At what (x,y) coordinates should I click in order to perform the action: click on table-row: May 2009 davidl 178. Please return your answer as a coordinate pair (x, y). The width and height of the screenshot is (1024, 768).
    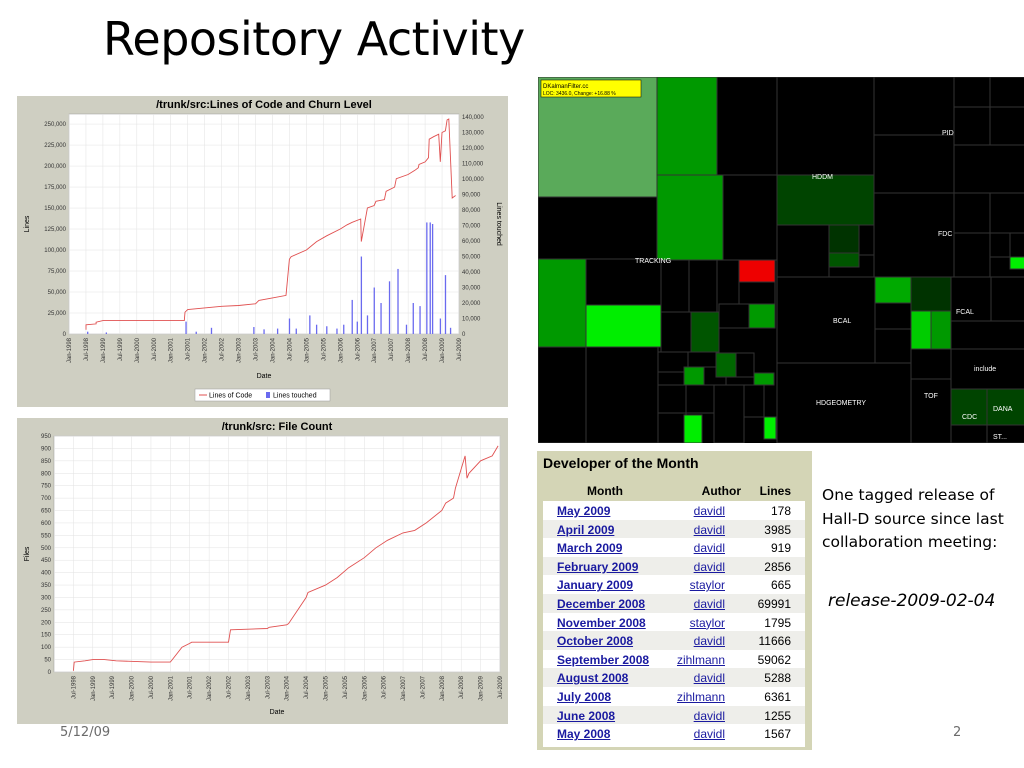
    Looking at the image, I should click on (674, 510).